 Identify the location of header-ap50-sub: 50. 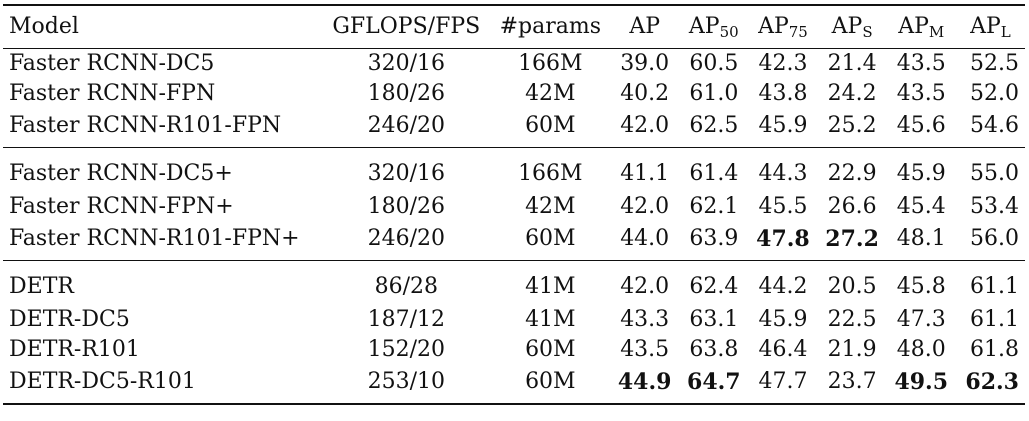
(729, 32).